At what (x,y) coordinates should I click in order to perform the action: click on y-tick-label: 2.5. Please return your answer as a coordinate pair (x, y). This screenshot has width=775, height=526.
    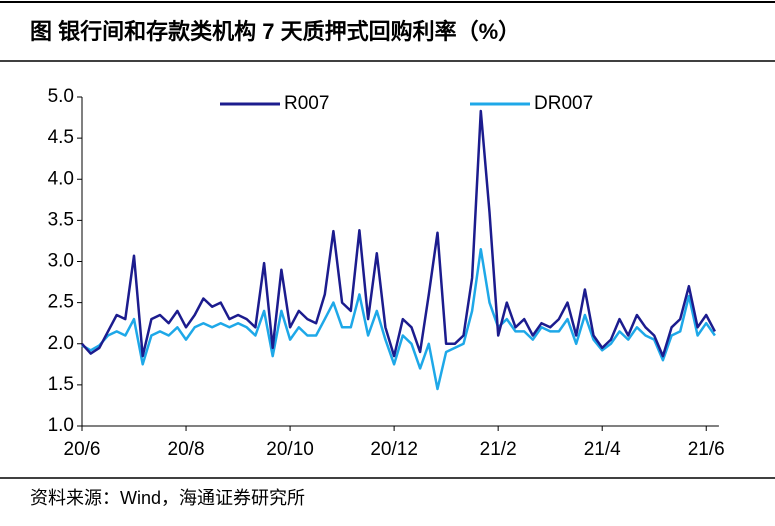
    Looking at the image, I should click on (61, 302).